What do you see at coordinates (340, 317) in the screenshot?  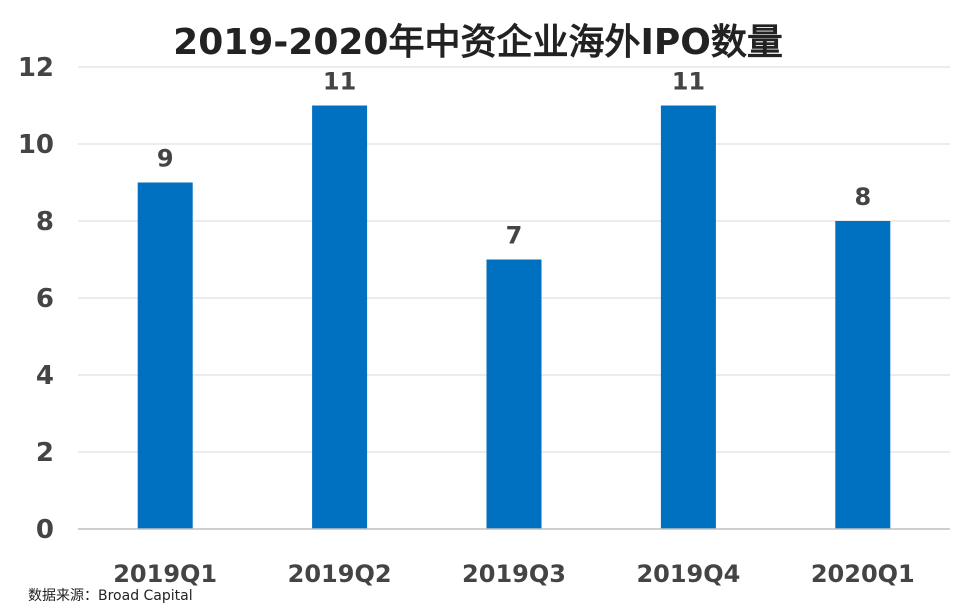 I see `bar-2019Q2` at bounding box center [340, 317].